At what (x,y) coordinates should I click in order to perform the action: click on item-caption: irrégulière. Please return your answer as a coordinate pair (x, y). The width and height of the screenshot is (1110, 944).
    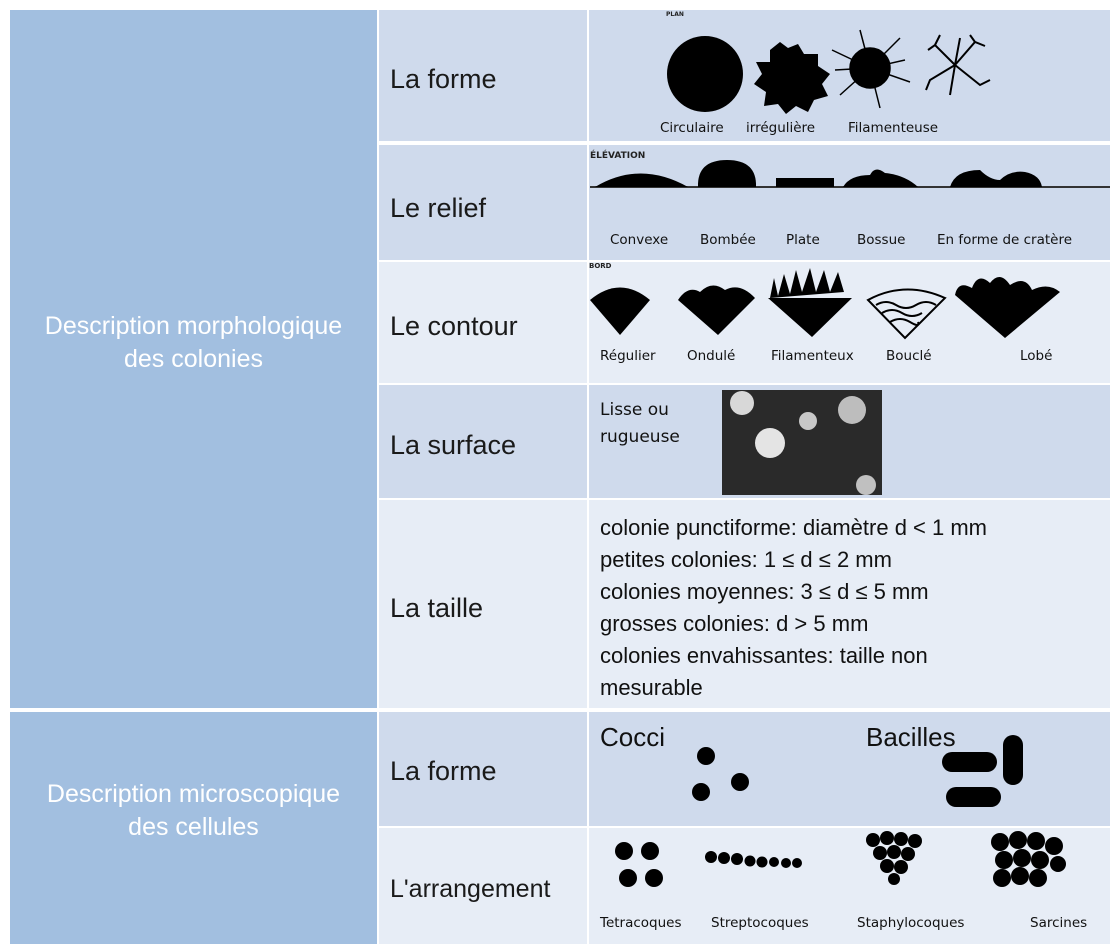
    Looking at the image, I should click on (781, 128).